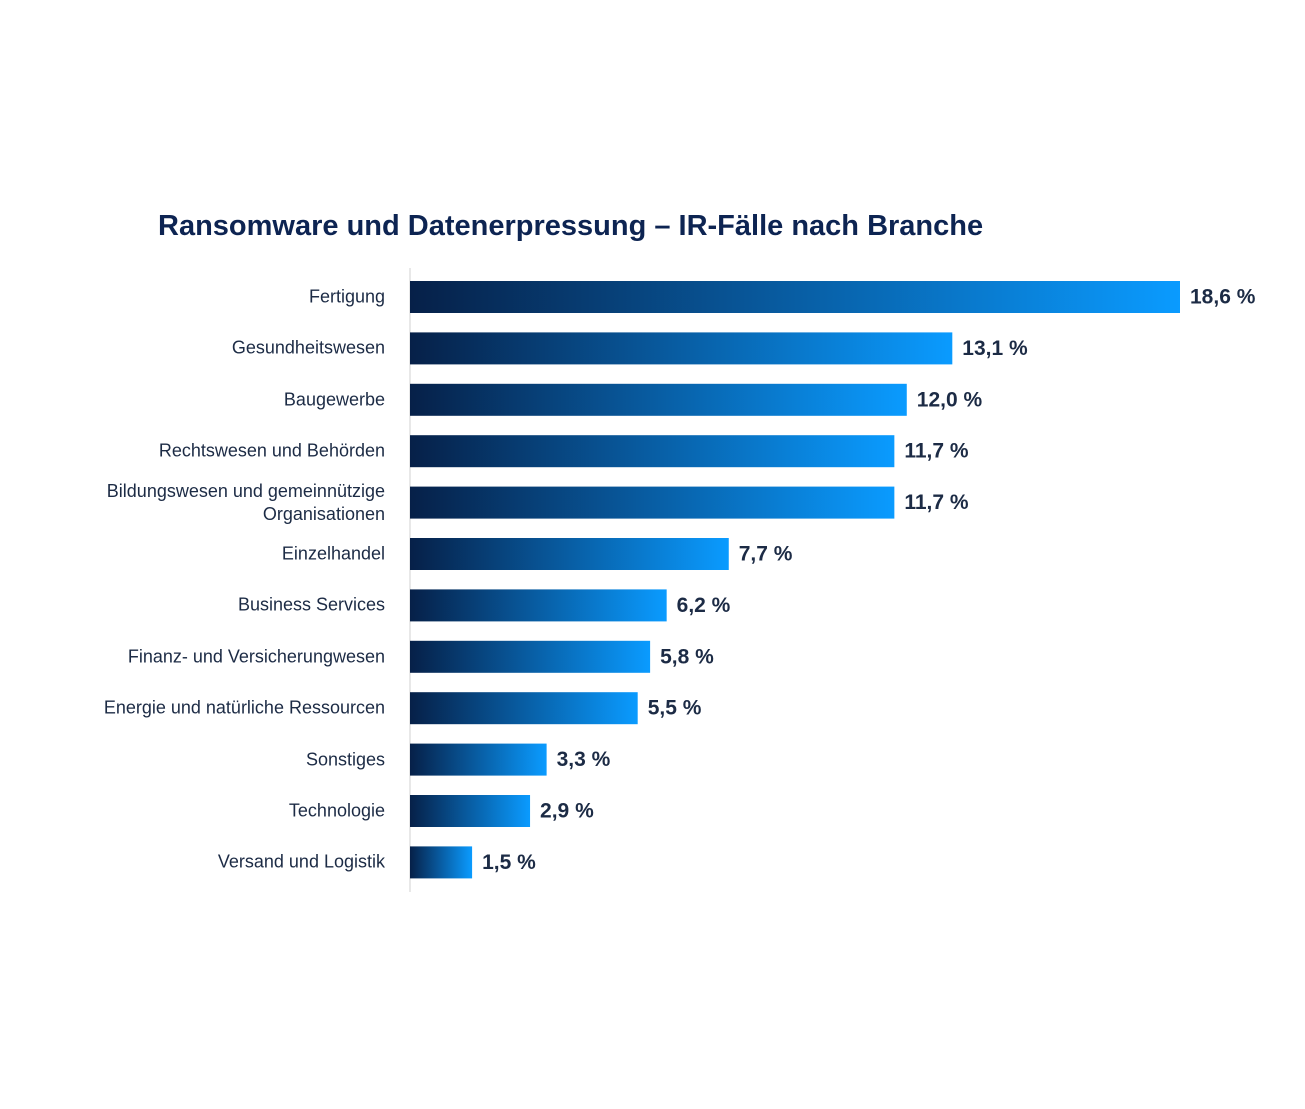 The height and width of the screenshot is (1109, 1305). What do you see at coordinates (334, 399) in the screenshot?
I see `category-label: Baugewerbe` at bounding box center [334, 399].